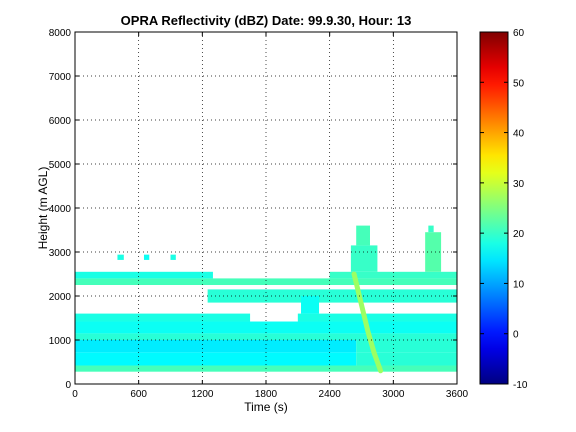  What do you see at coordinates (516, 335) in the screenshot?
I see `colorbar-tick-label: 0` at bounding box center [516, 335].